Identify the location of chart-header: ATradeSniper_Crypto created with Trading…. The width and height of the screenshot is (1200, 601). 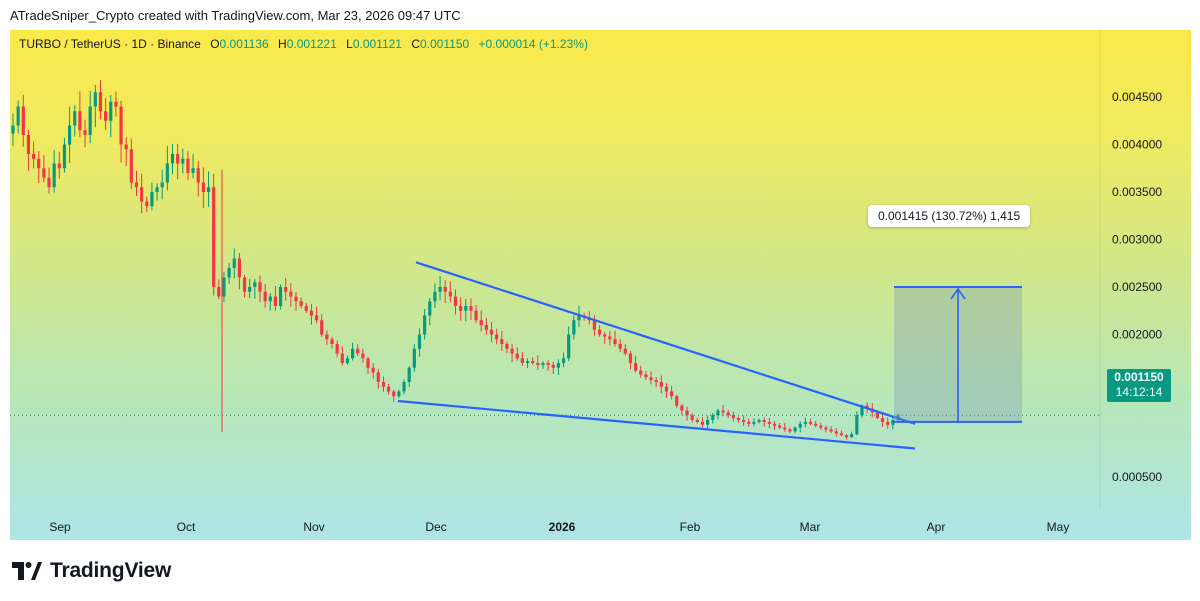
(600, 15).